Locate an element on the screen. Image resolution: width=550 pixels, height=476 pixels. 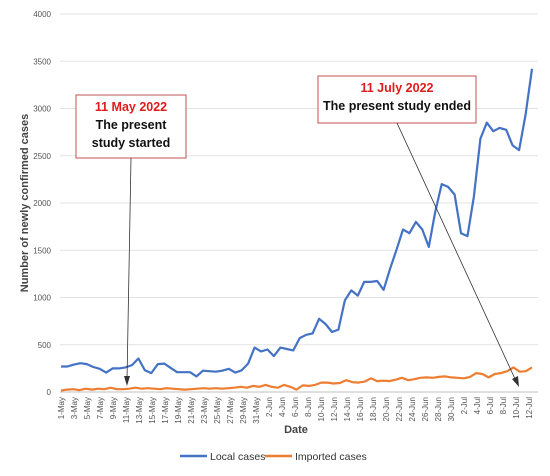
x-tick-label: 25-May is located at coordinates (217, 410).